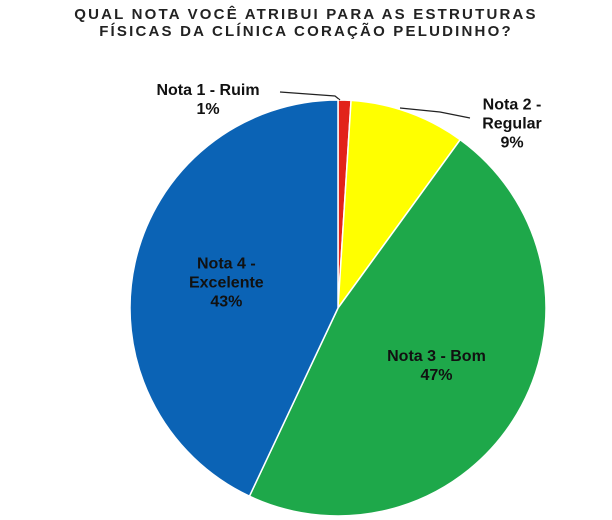  What do you see at coordinates (208, 90) in the screenshot?
I see `category-label: Nota 1 - Ruim` at bounding box center [208, 90].